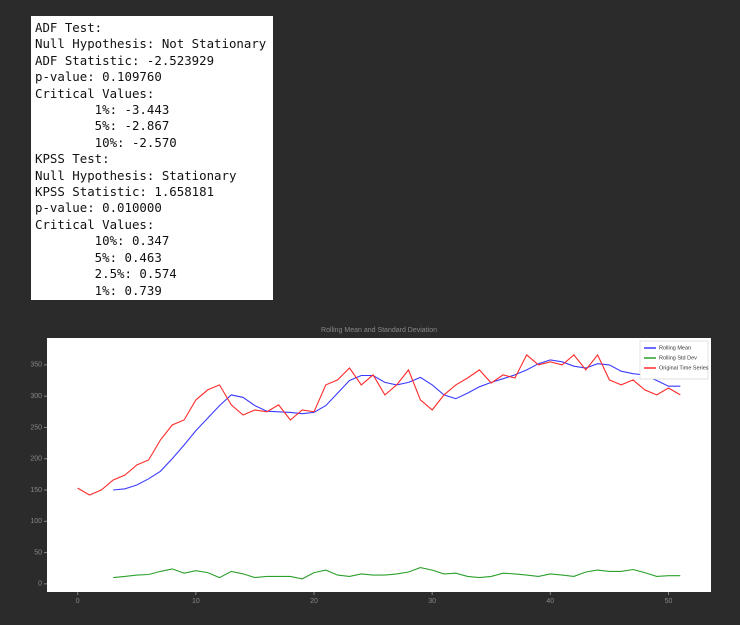 The height and width of the screenshot is (625, 740). Describe the element at coordinates (36, 521) in the screenshot. I see `y-tick-label: 100` at that location.